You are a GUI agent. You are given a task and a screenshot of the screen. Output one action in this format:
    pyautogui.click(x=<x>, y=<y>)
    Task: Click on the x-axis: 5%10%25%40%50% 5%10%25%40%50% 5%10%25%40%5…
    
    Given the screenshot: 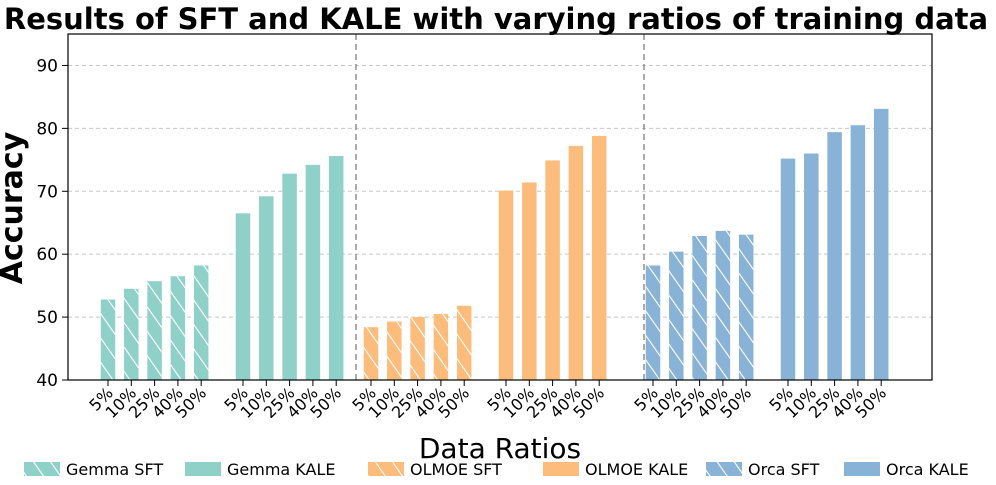 What is the action you would take?
    pyautogui.click(x=487, y=401)
    